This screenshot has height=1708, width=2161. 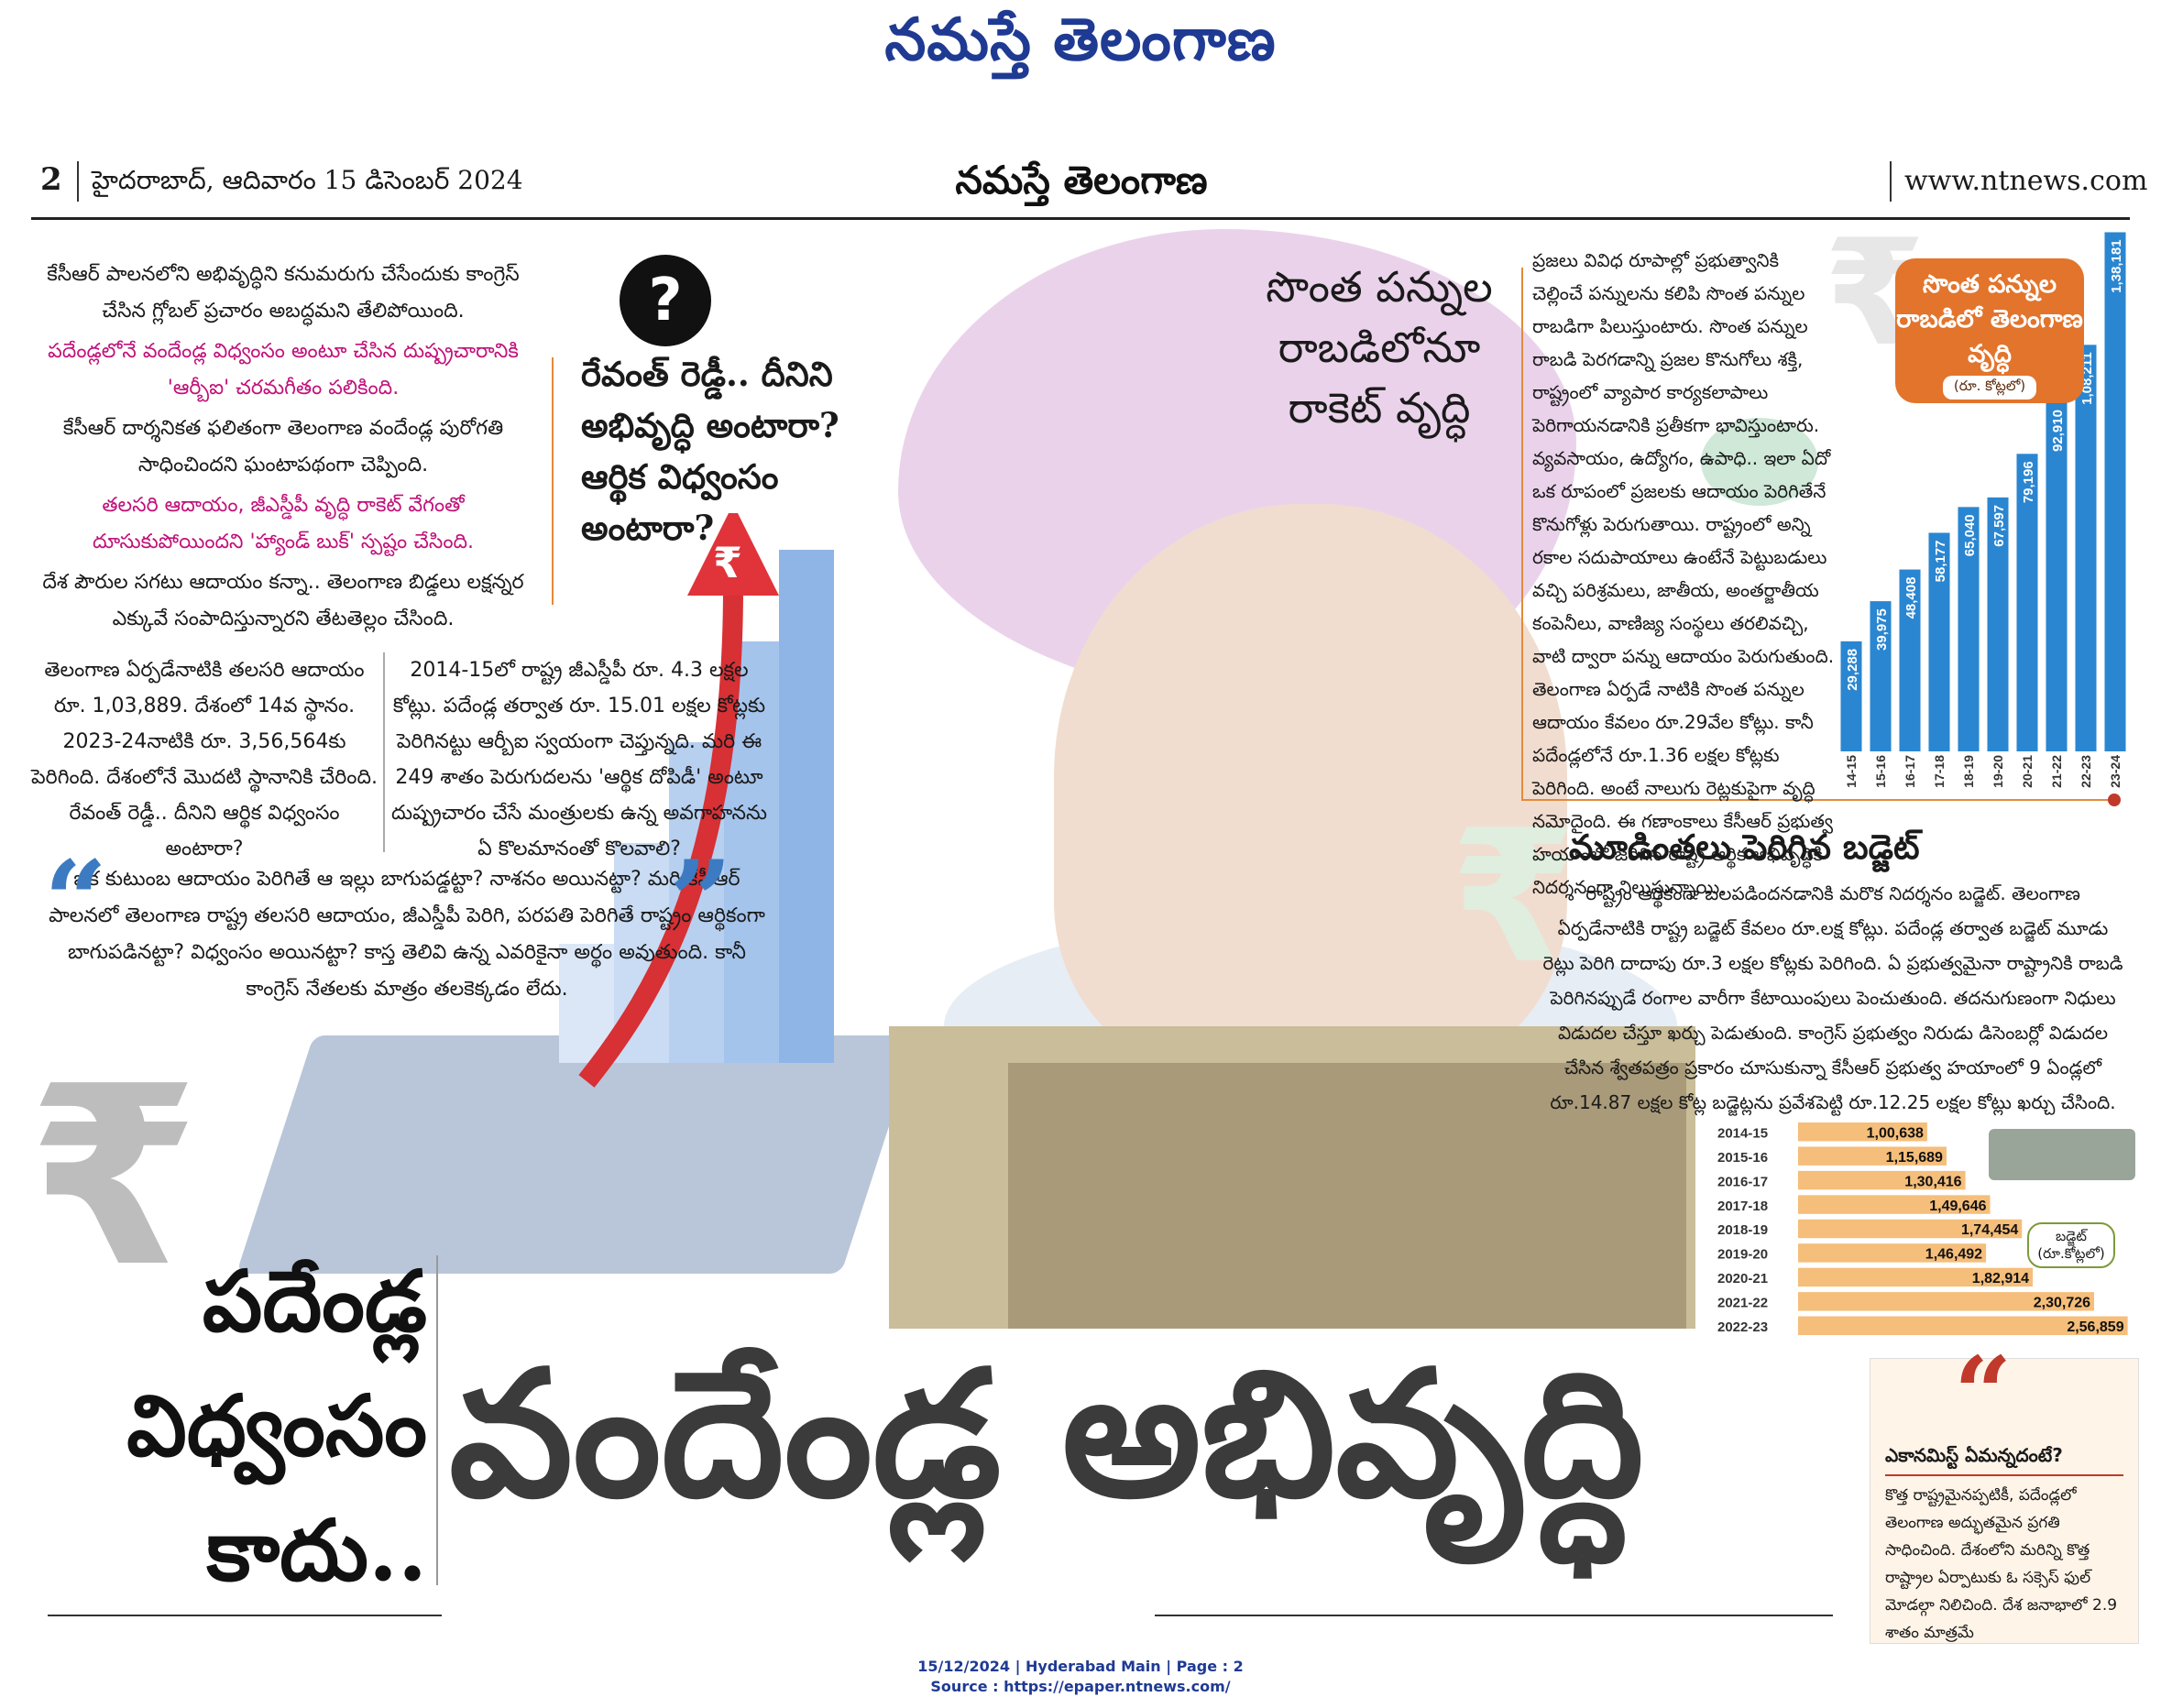 What do you see at coordinates (1968, 772) in the screenshot?
I see `tax-year-label: 2018-19` at bounding box center [1968, 772].